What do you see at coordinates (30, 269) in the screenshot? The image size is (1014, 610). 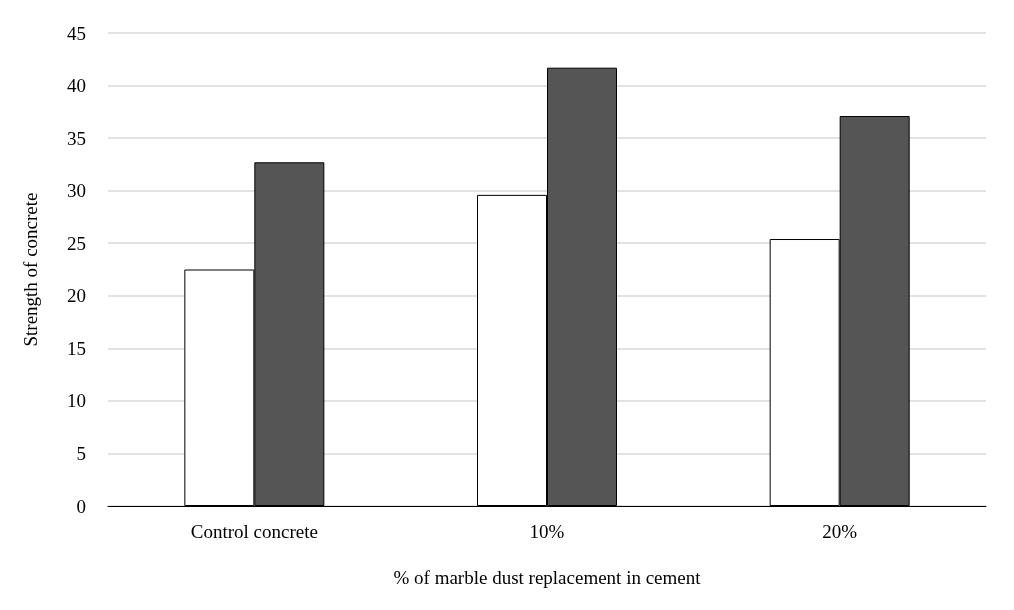 I see `y-axis-title: Strength of concrete` at bounding box center [30, 269].